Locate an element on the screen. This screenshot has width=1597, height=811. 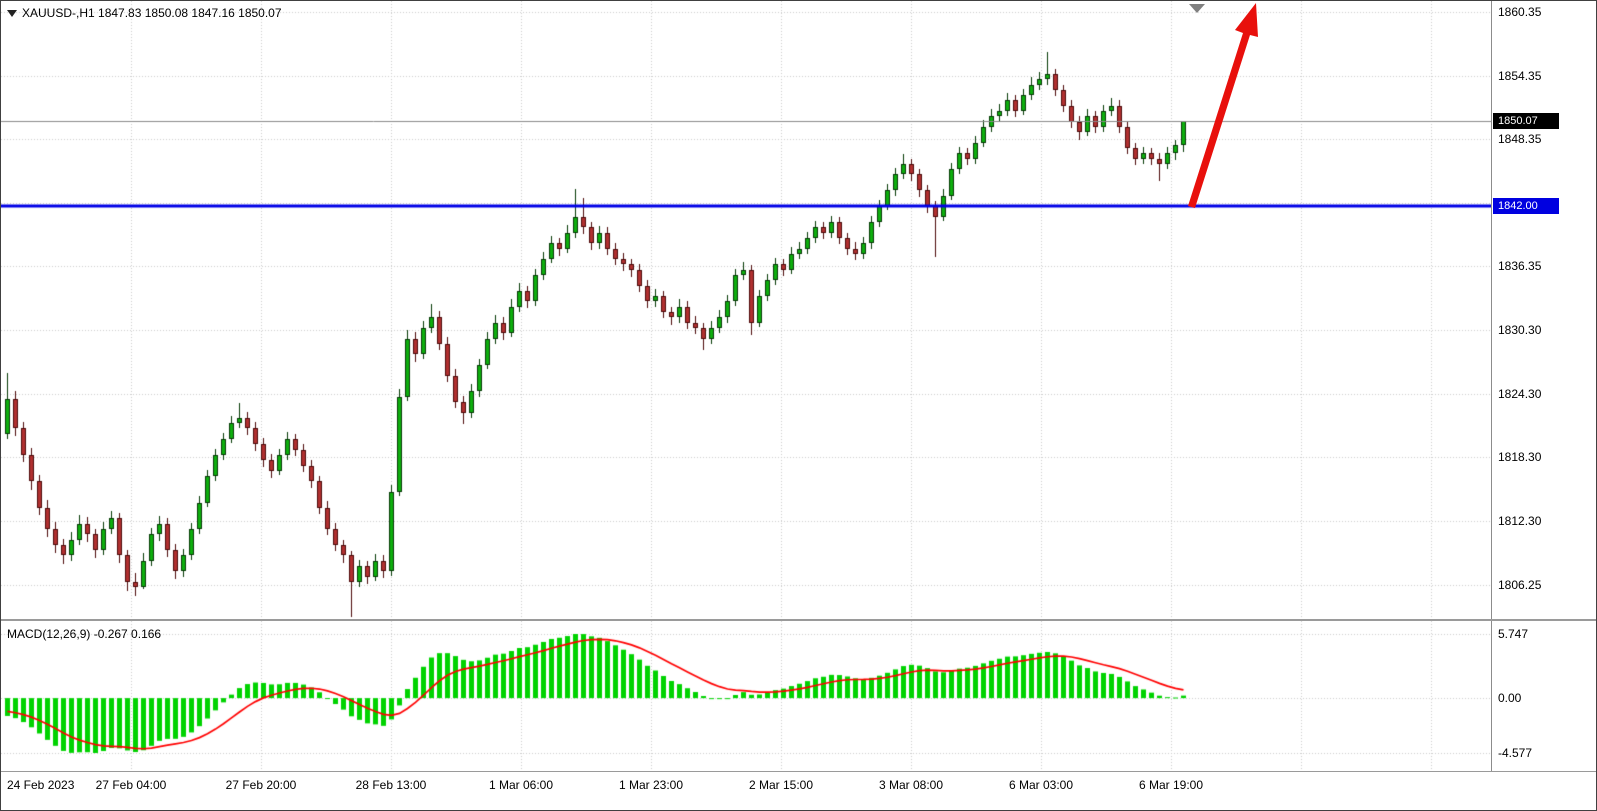
time-tick-label: 27 Feb 20:00 is located at coordinates (261, 785).